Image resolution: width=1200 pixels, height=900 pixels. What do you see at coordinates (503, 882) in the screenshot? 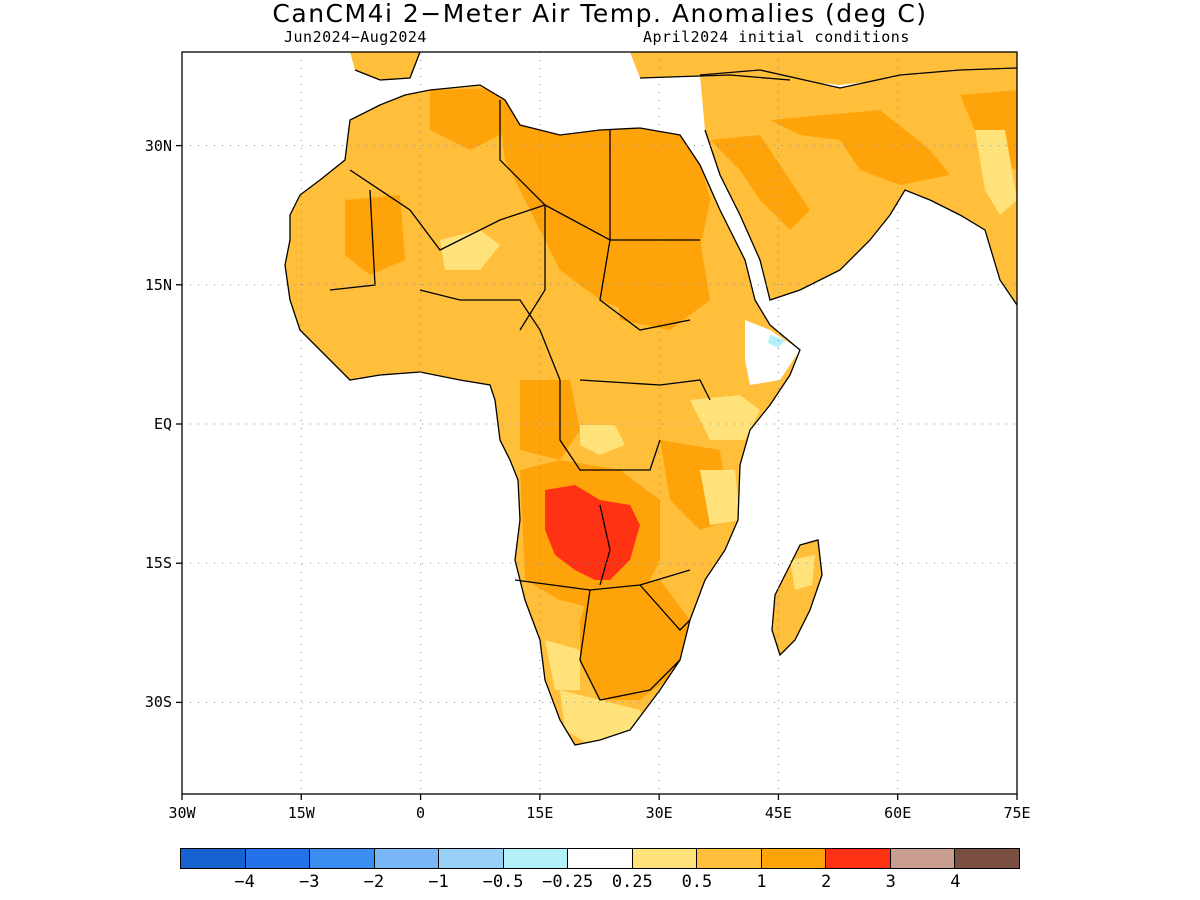
I see `color-bar-label-4: −0.5` at bounding box center [503, 882].